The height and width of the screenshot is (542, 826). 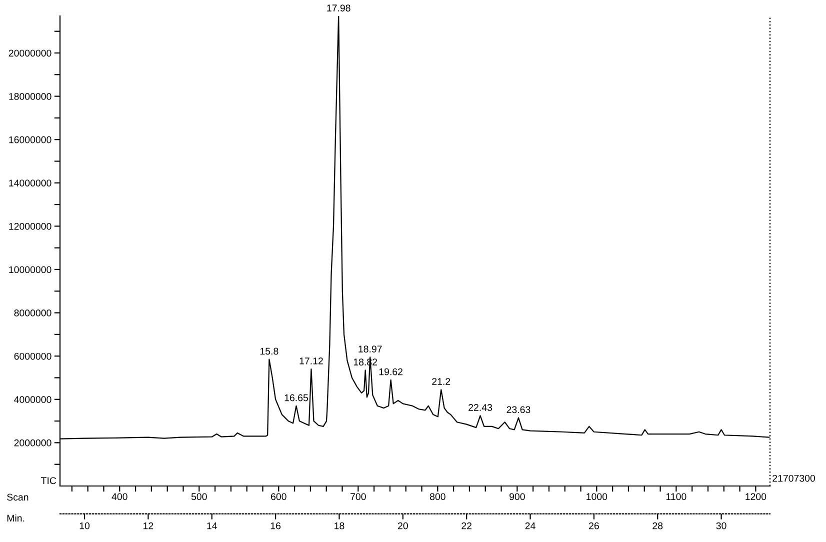 What do you see at coordinates (480, 407) in the screenshot?
I see `annotation: 22.43` at bounding box center [480, 407].